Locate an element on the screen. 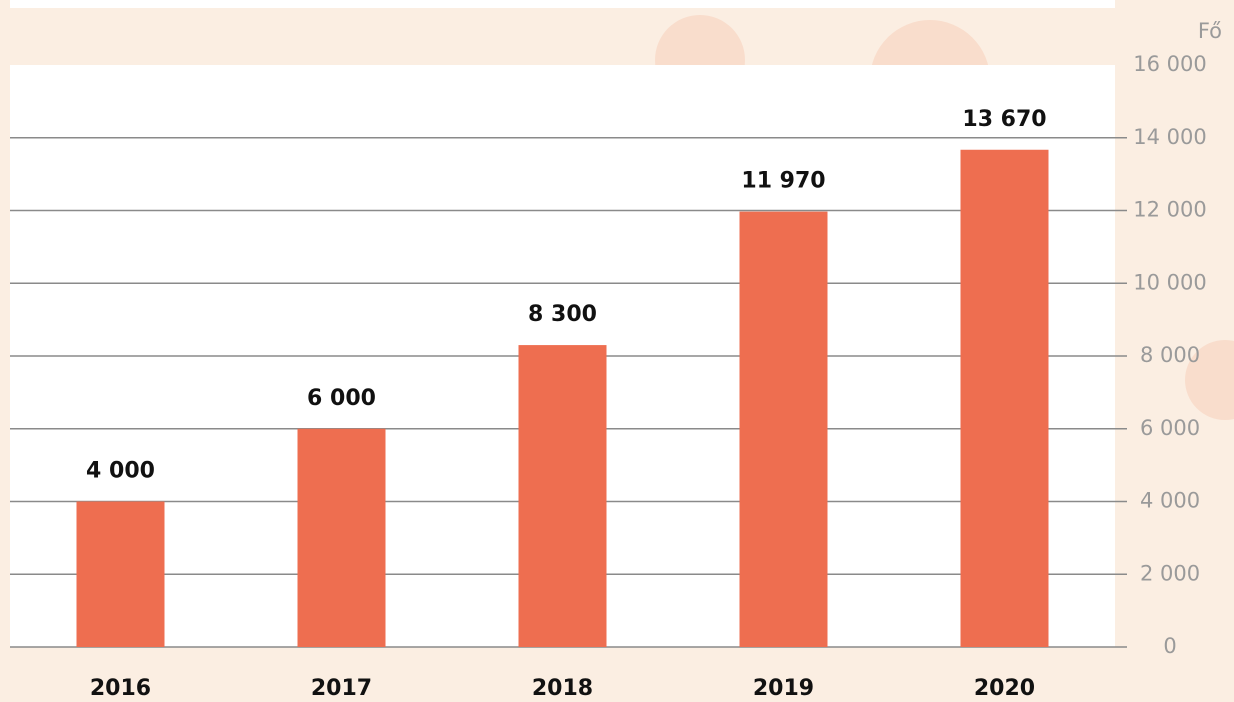 This screenshot has height=702, width=1234. y-tick-label: 4 000 is located at coordinates (1170, 501).